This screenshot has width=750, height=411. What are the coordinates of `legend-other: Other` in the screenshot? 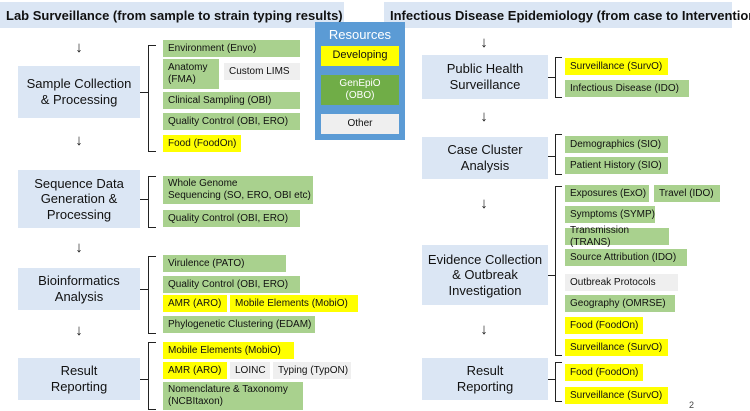 It's located at (360, 124).